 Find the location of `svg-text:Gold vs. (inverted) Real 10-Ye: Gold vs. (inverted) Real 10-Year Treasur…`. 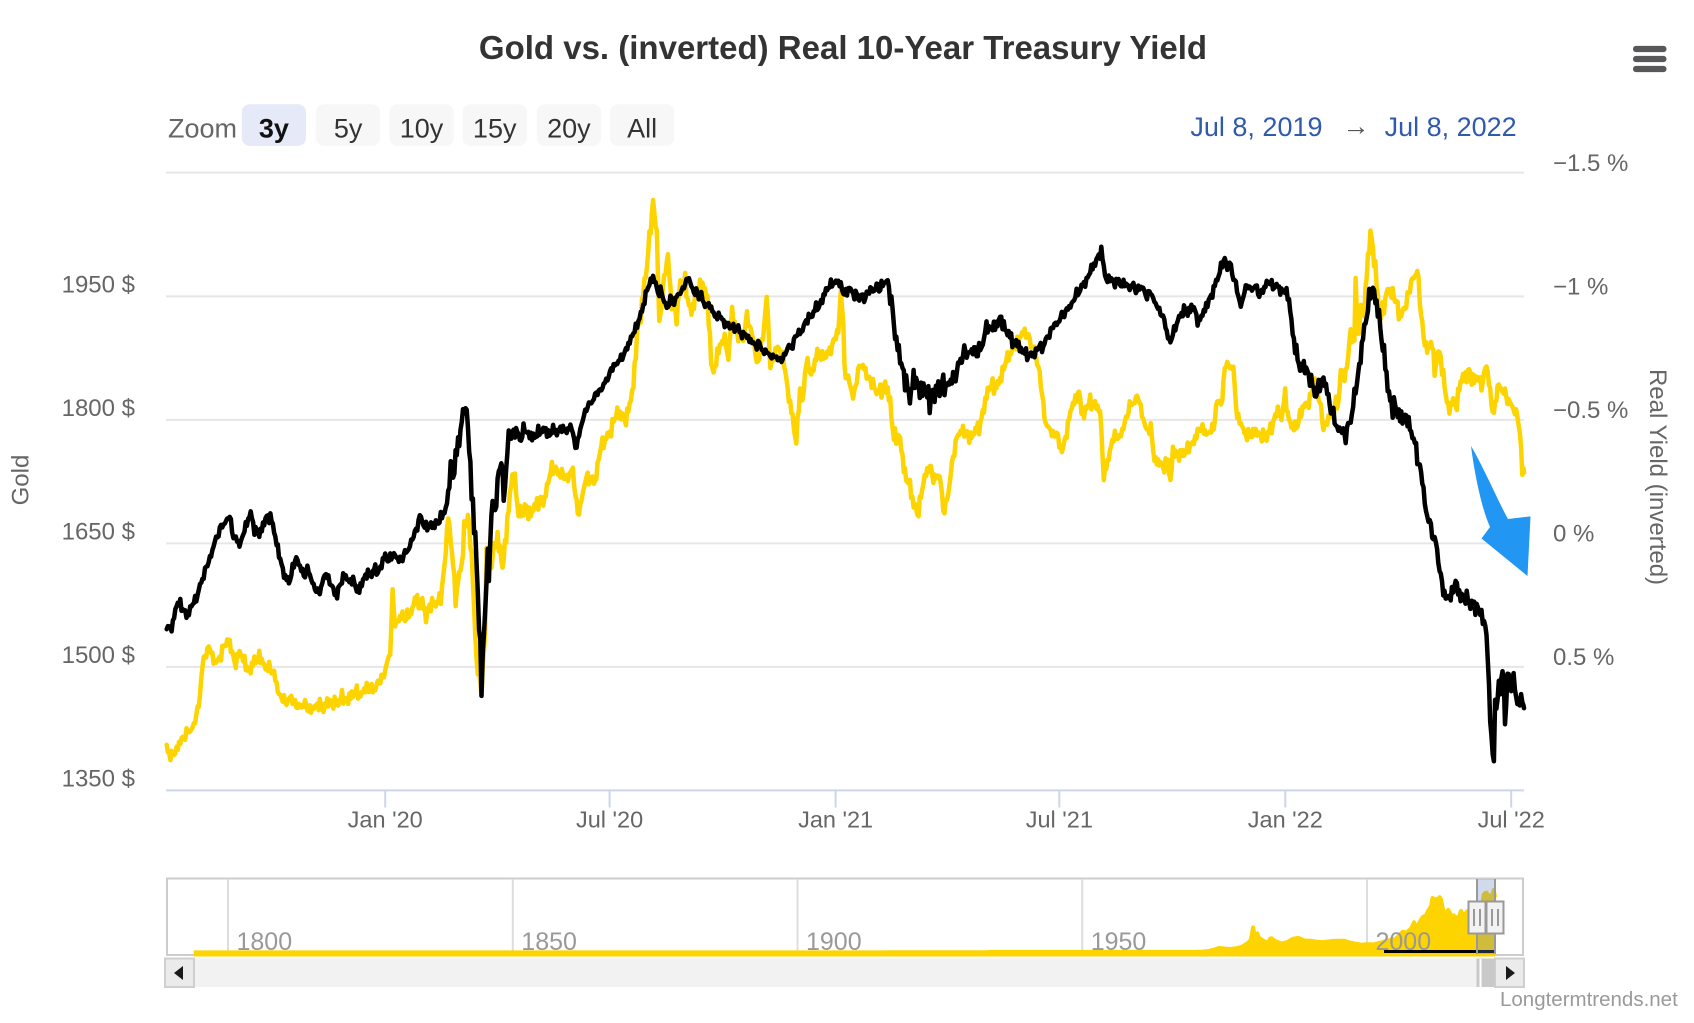

svg-text:Gold vs. (inverted) Real 10-Ye: Gold vs. (inverted) Real 10-Year Treasur… is located at coordinates (843, 47).